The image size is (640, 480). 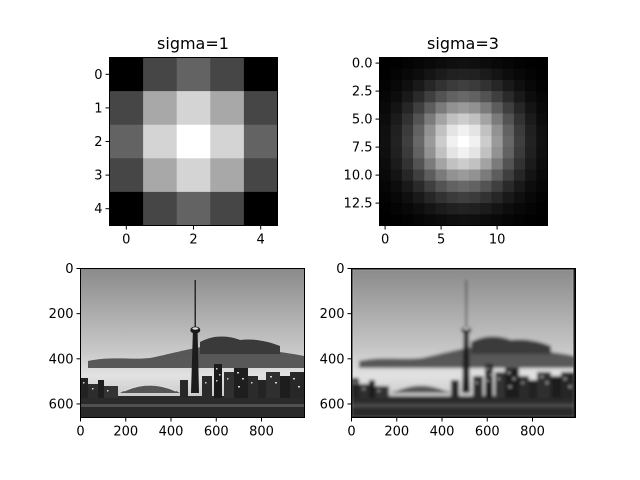 I want to click on y-tick-label: 12.5, so click(x=358, y=204).